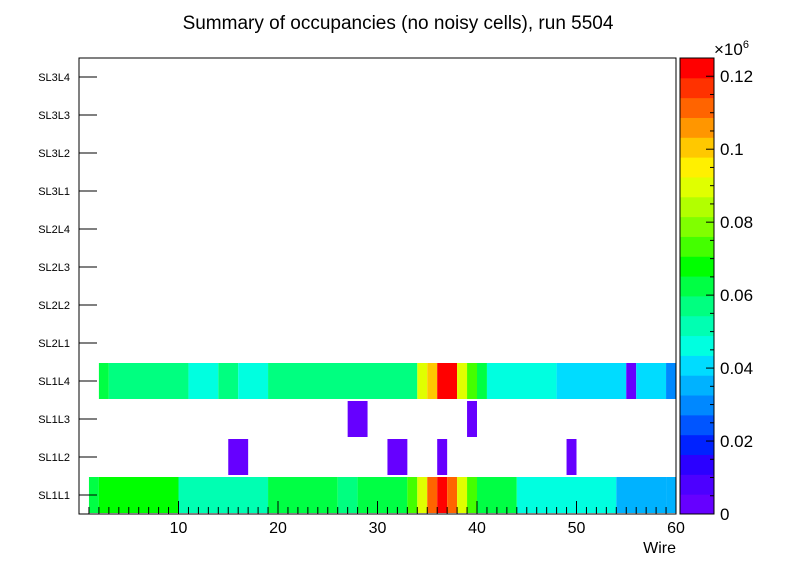  What do you see at coordinates (179, 528) in the screenshot?
I see `x-tick-label: 10` at bounding box center [179, 528].